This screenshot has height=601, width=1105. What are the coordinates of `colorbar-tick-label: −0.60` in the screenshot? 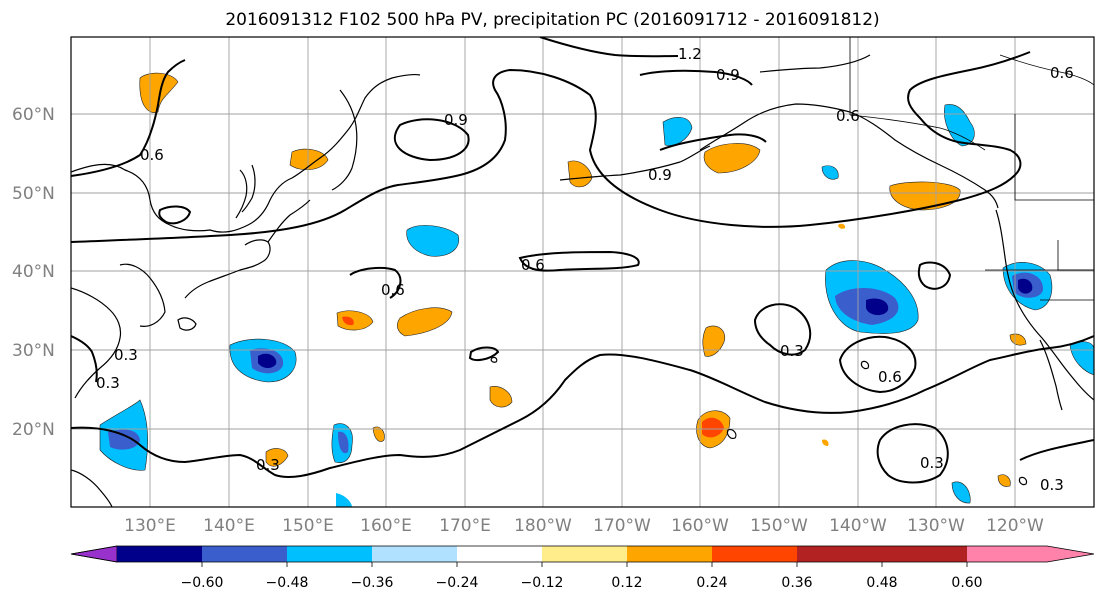 It's located at (202, 583).